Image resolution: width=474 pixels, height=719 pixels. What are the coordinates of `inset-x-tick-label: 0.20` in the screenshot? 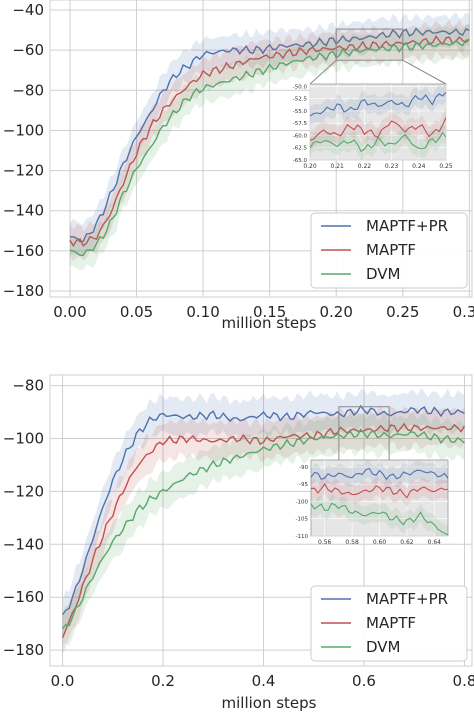 It's located at (310, 166).